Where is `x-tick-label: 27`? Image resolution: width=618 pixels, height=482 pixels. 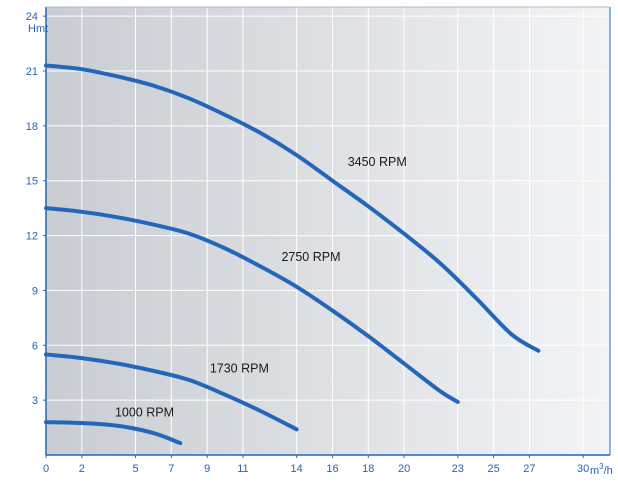 x-tick-label: 27 is located at coordinates (529, 469).